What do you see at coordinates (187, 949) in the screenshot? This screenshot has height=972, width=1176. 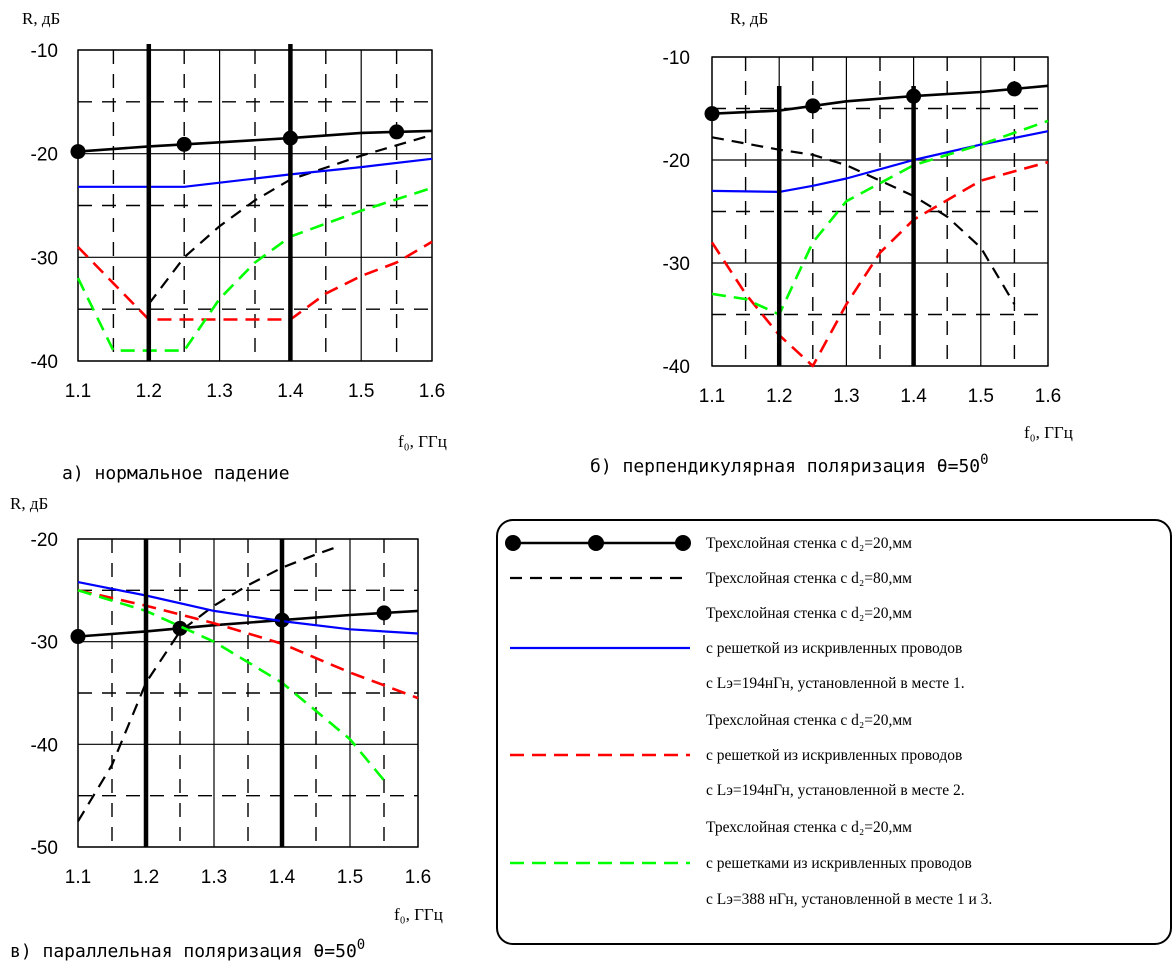 I see `panel-caption: в) параллельная поляризация θ=500` at bounding box center [187, 949].